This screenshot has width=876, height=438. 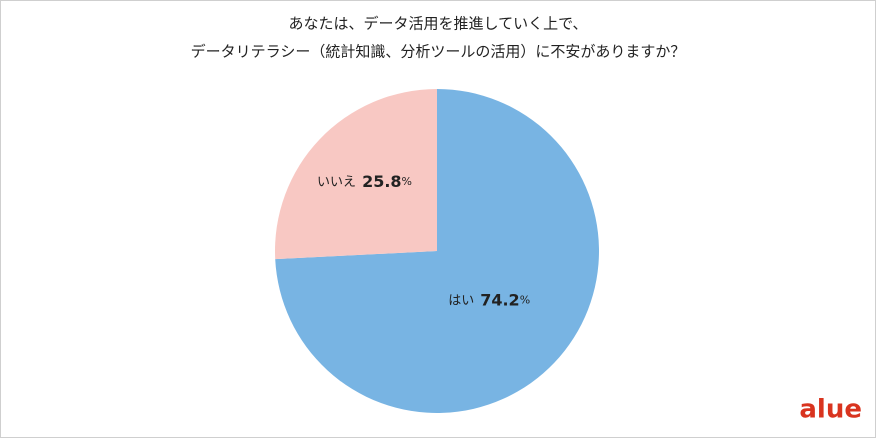 I want to click on slice-label: はい 74.2%, so click(x=489, y=299).